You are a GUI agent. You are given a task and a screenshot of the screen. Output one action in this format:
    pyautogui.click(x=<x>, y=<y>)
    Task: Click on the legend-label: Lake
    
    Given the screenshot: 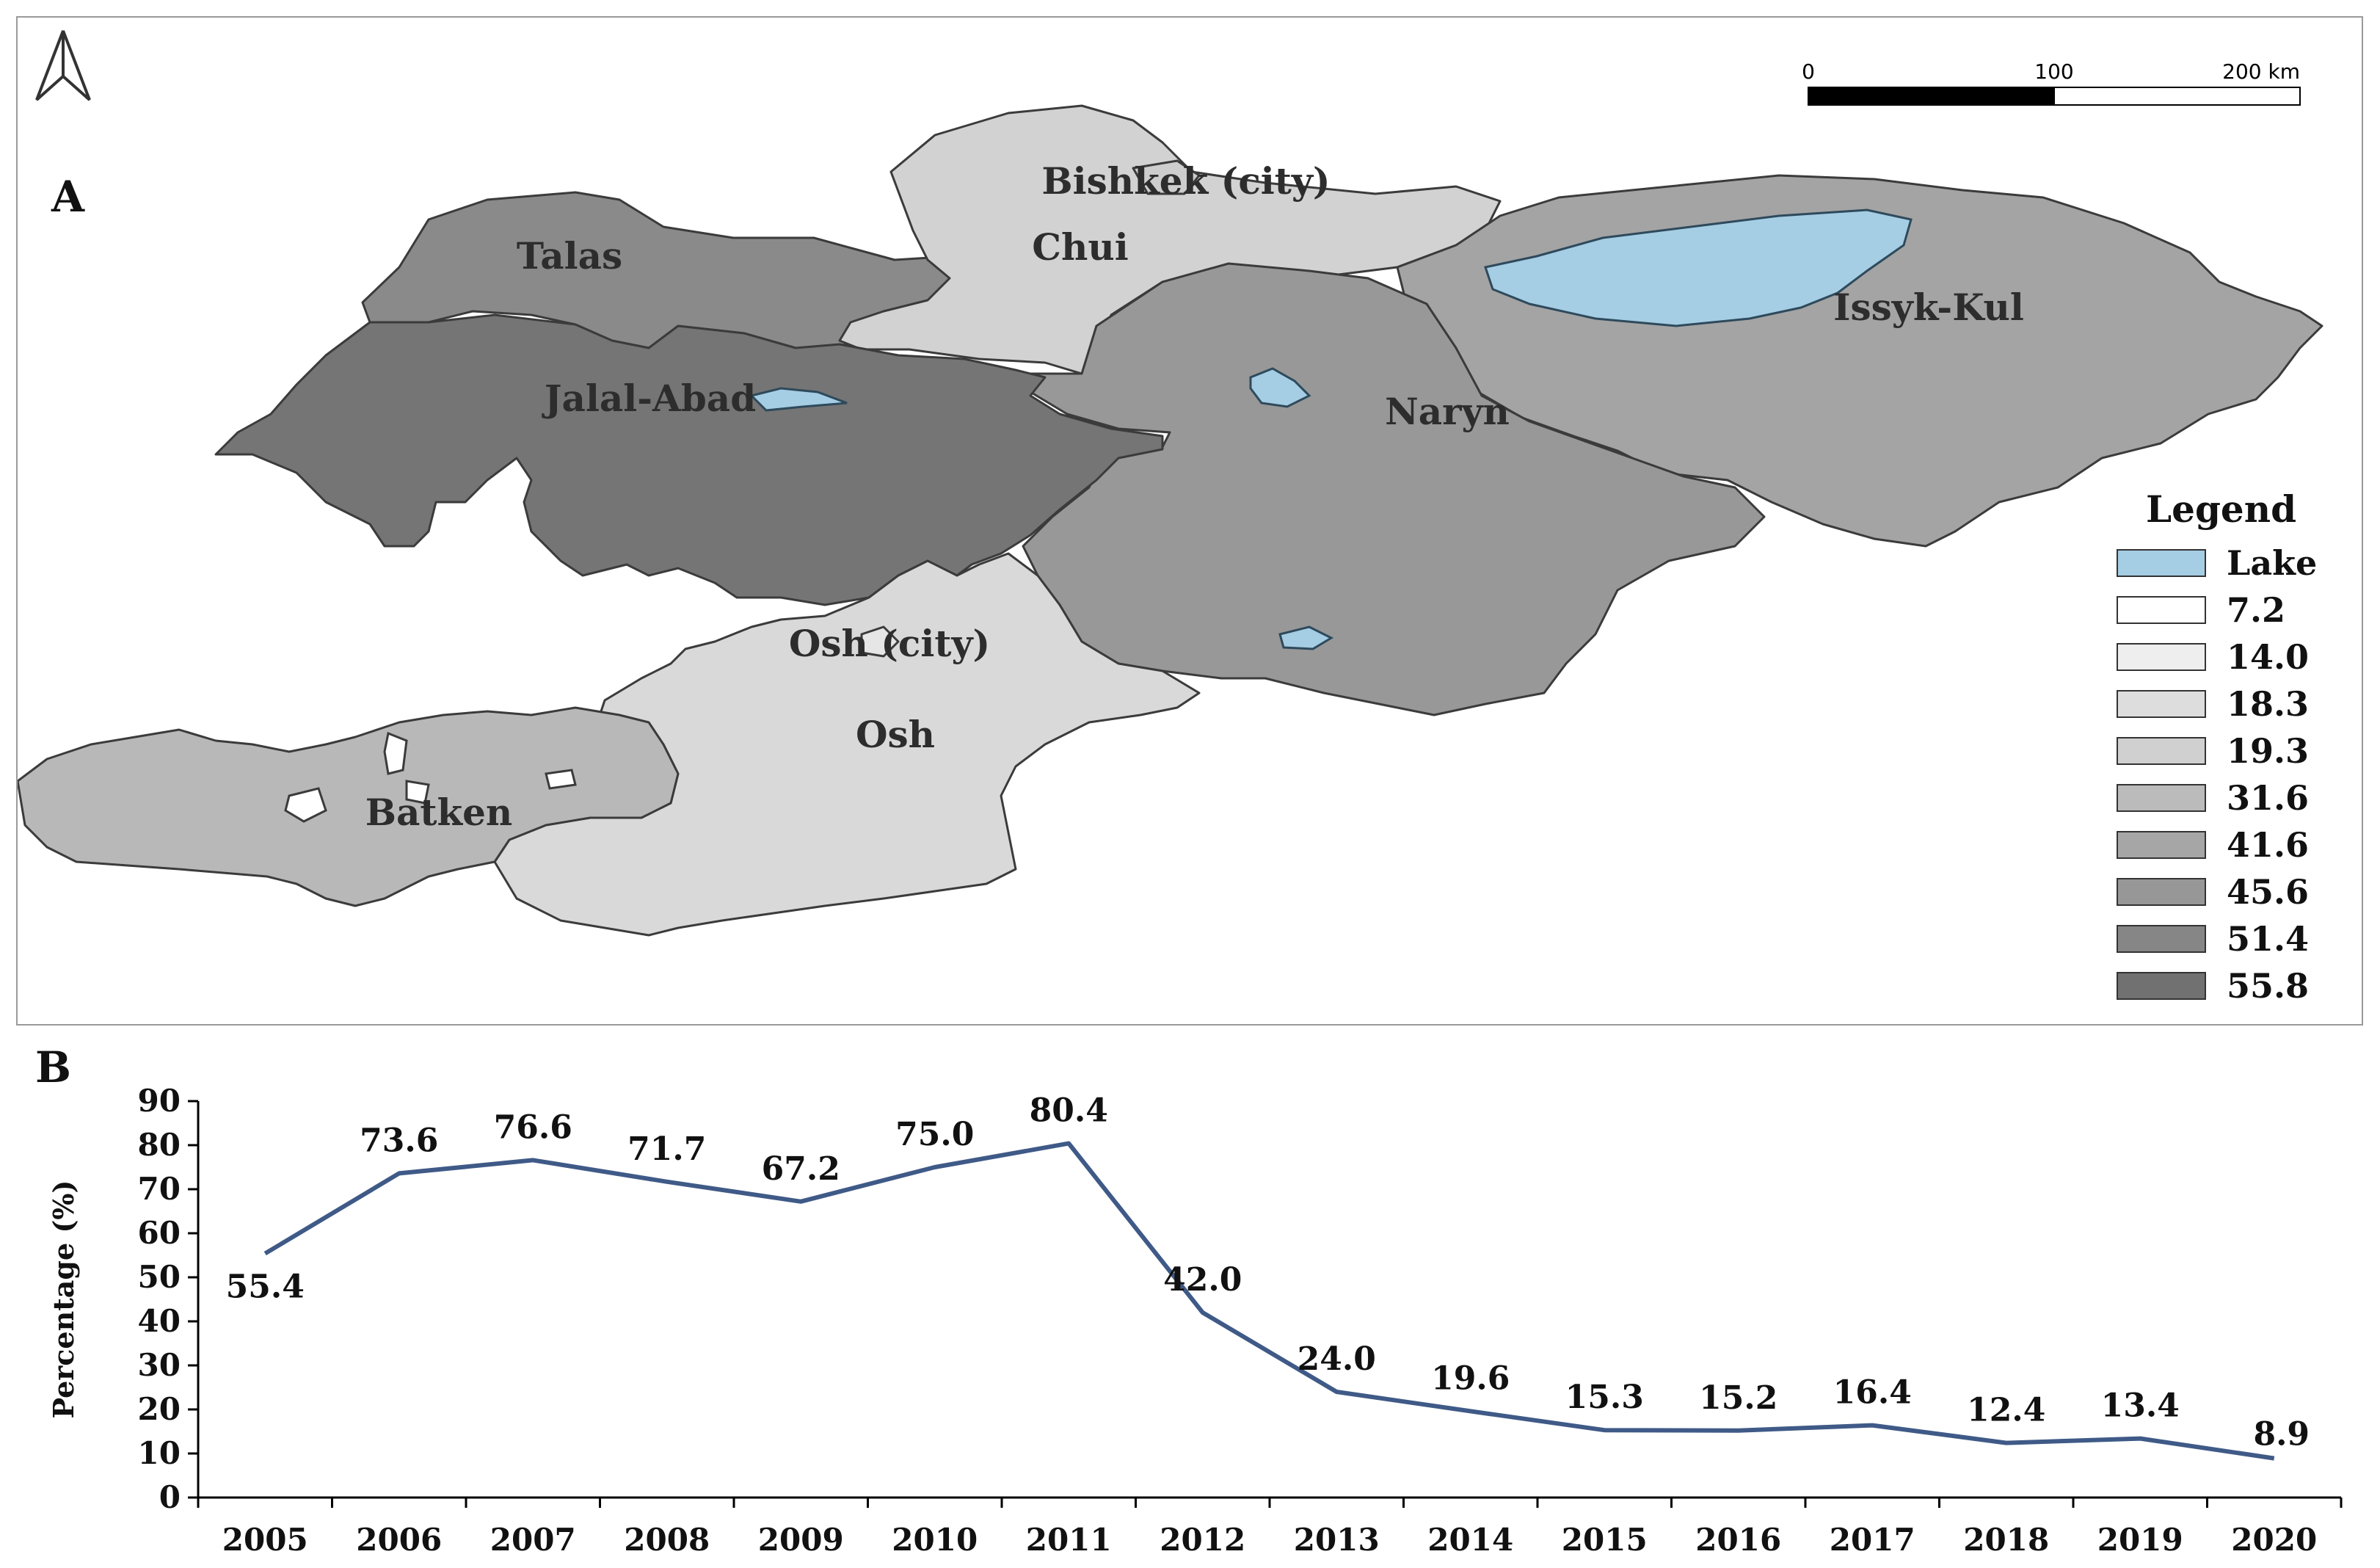 What is the action you would take?
    pyautogui.click(x=2272, y=563)
    